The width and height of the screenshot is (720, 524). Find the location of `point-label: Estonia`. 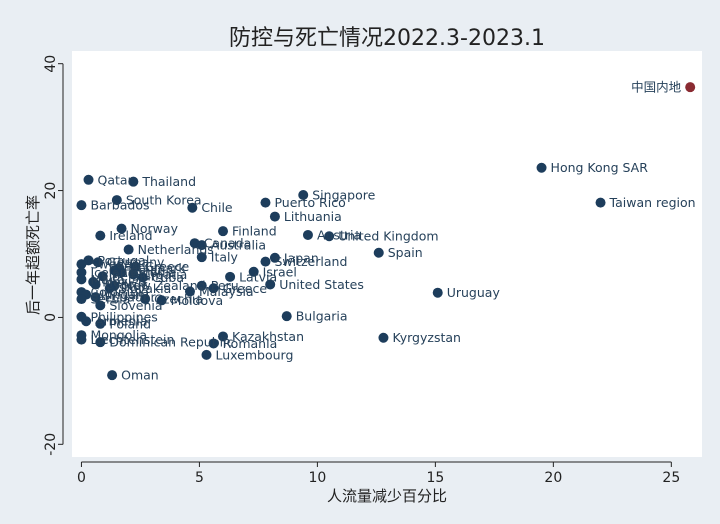

point-label: Estonia is located at coordinates (154, 272).